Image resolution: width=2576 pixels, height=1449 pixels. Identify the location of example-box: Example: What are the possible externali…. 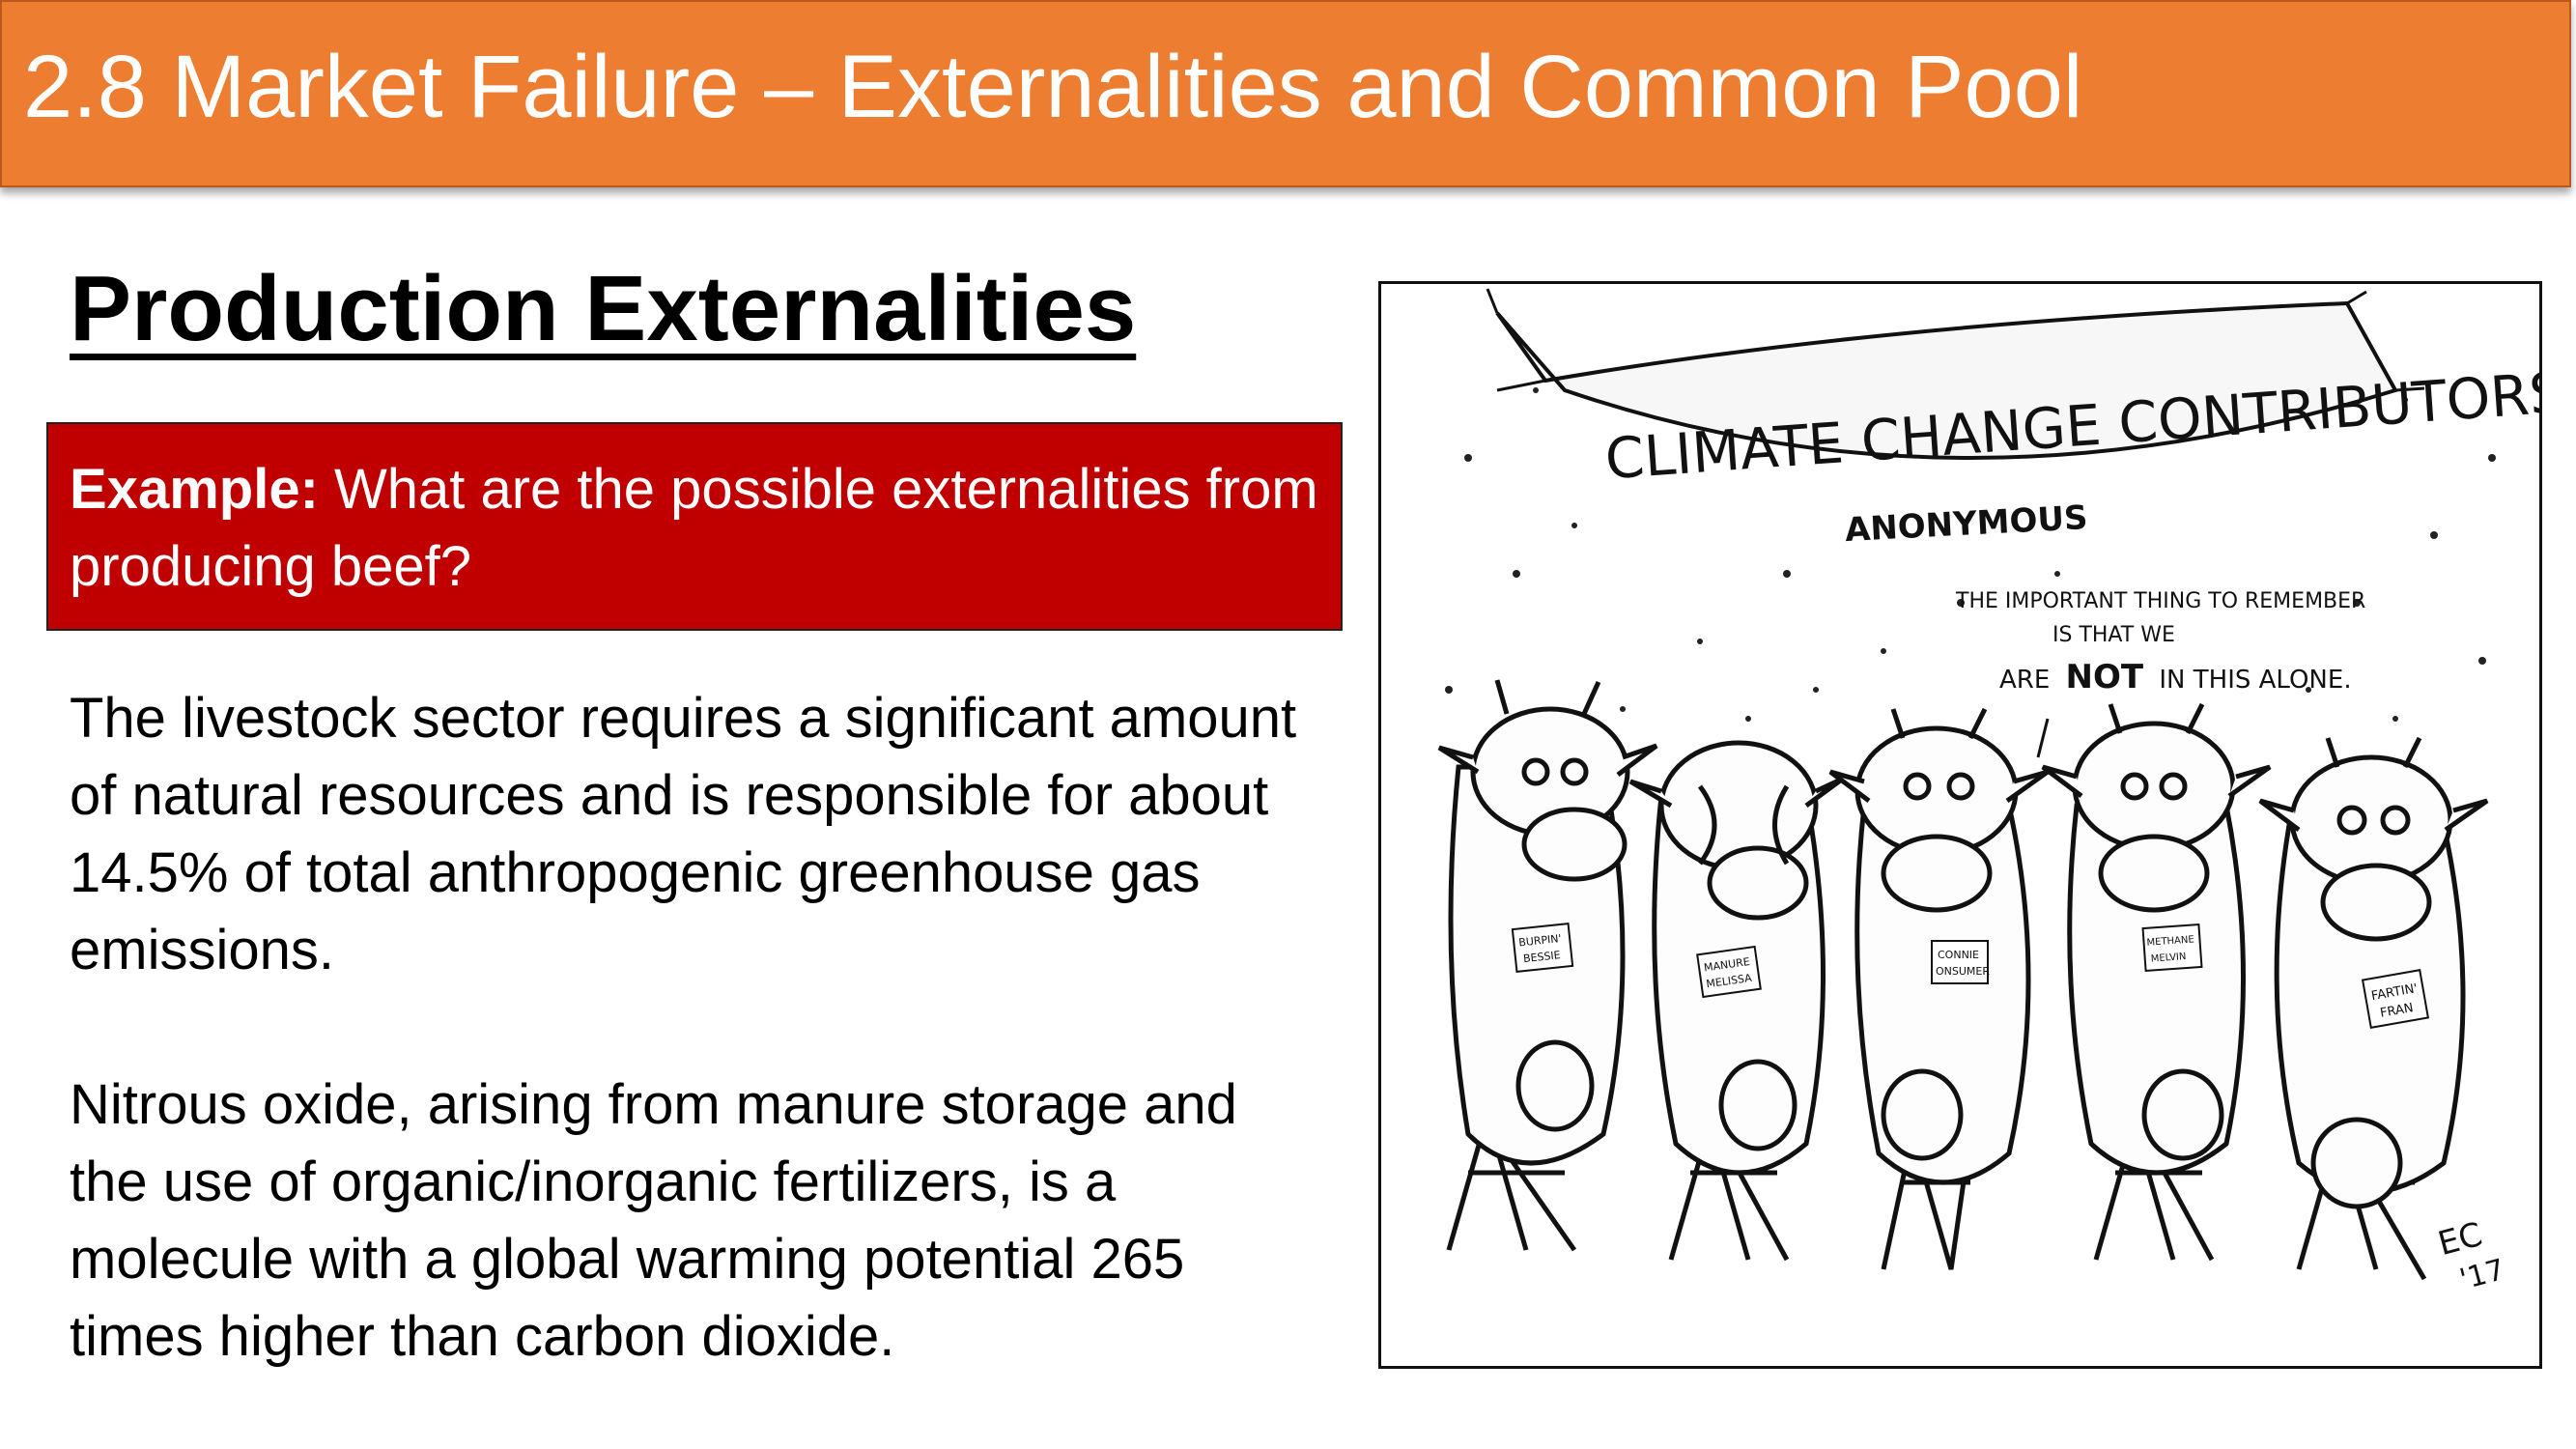
(694, 526).